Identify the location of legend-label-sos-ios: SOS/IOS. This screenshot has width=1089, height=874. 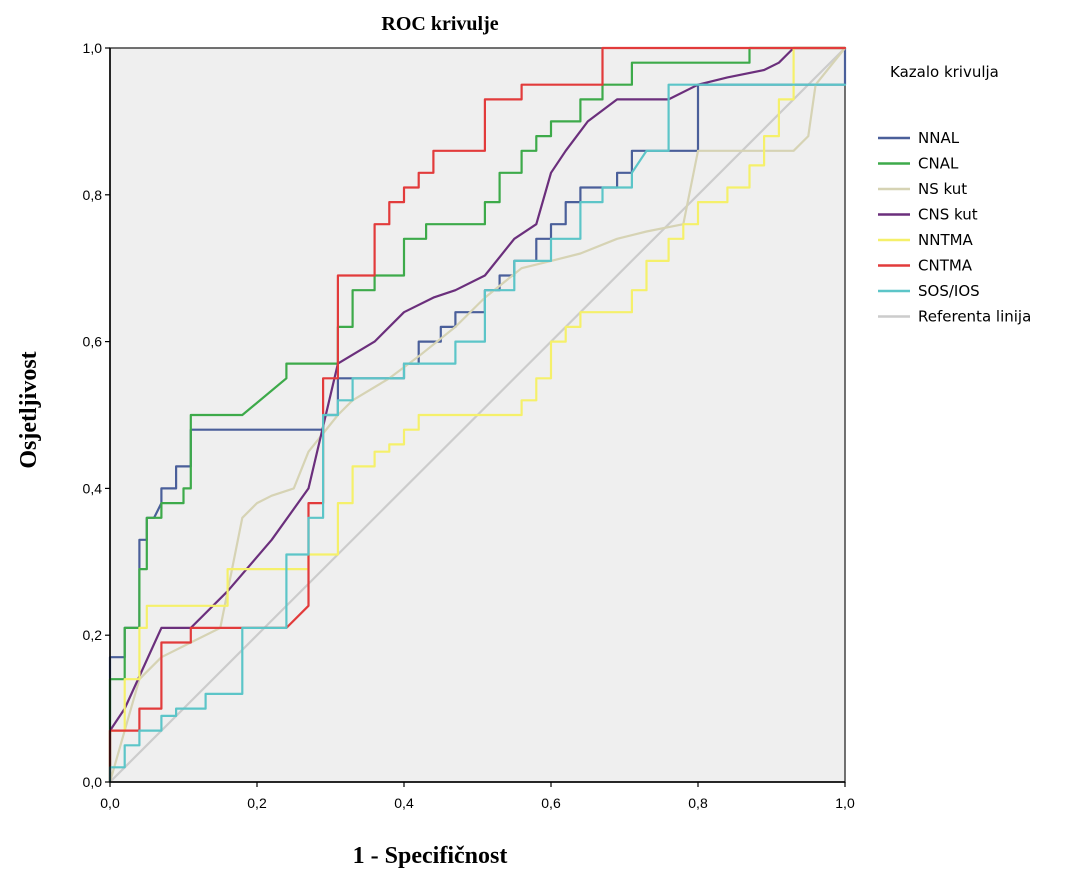
(949, 291).